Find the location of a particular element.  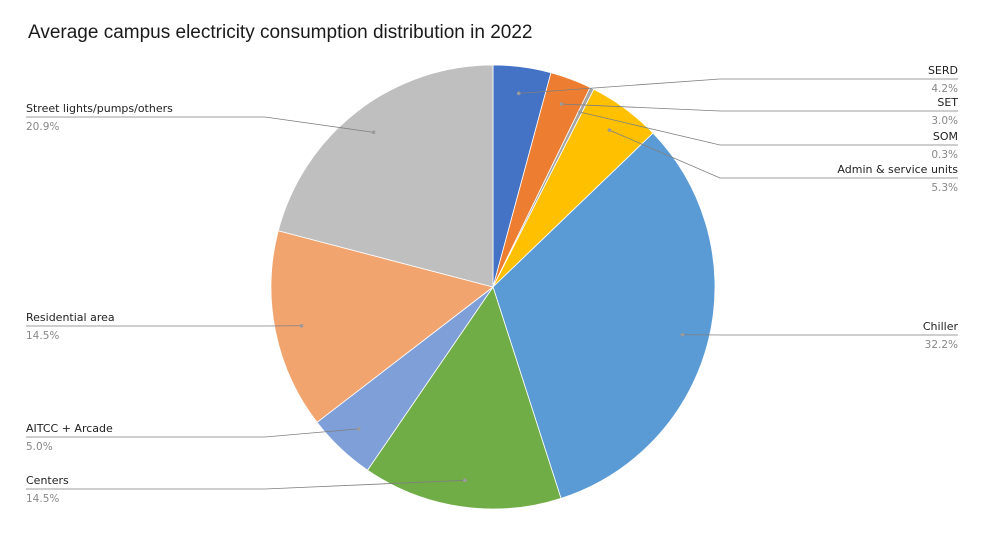

slice-label-admin-service-units: Admin & service units is located at coordinates (897, 169).